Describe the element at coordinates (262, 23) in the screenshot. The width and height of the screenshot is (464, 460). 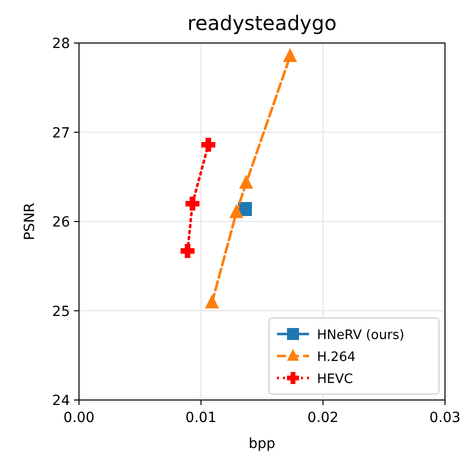
I see `chart-title: readysteadygo` at that location.